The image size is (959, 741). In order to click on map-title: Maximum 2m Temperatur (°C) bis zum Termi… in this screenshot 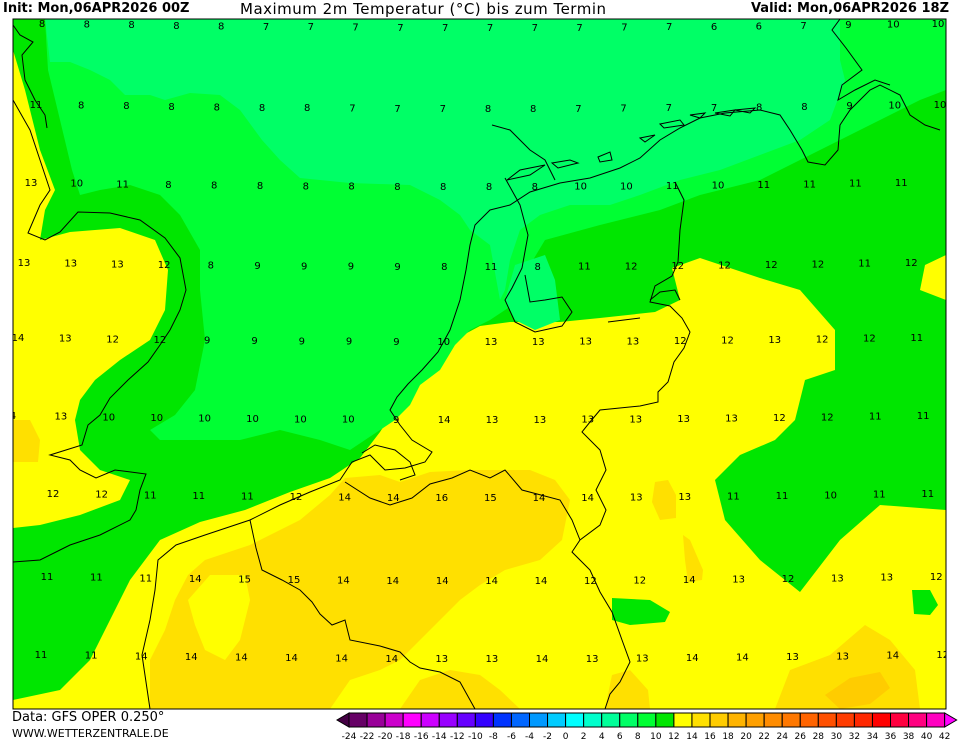, I will do `click(423, 9)`.